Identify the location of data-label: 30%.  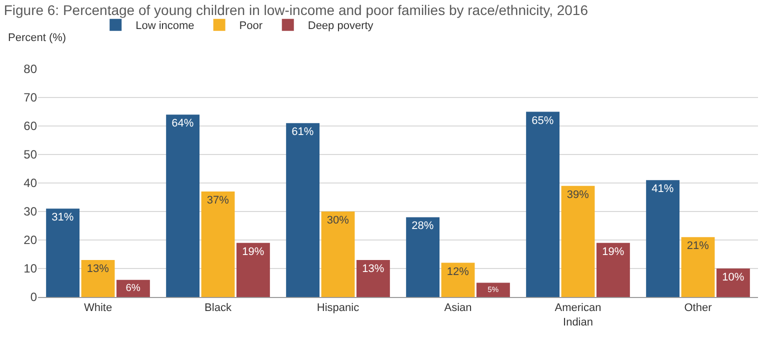
(338, 220).